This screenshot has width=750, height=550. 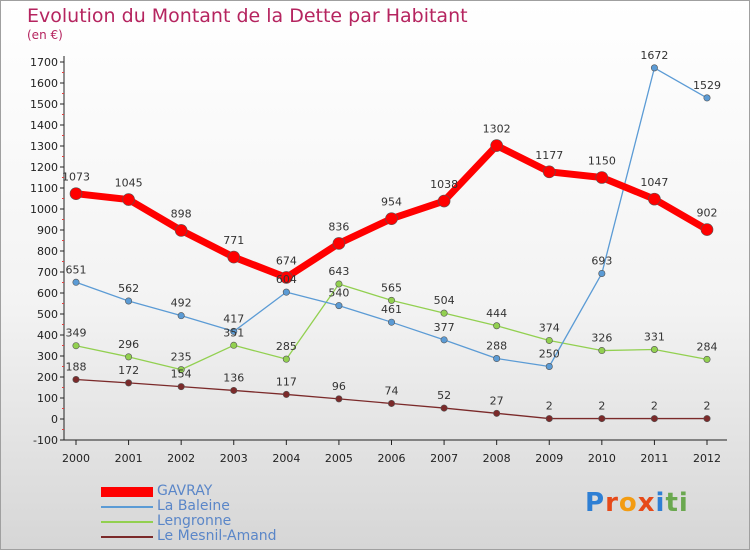 I want to click on data-label: 771, so click(x=233, y=240).